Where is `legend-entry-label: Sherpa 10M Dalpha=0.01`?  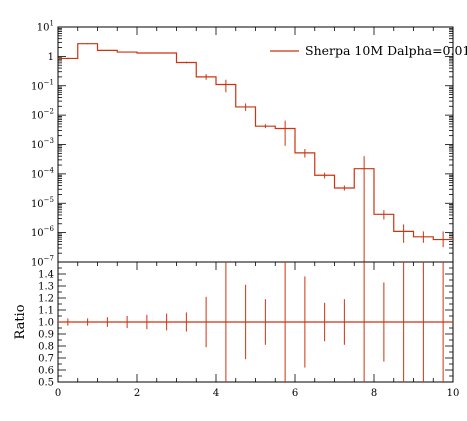 legend-entry-label: Sherpa 10M Dalpha=0.01 is located at coordinates (386, 50).